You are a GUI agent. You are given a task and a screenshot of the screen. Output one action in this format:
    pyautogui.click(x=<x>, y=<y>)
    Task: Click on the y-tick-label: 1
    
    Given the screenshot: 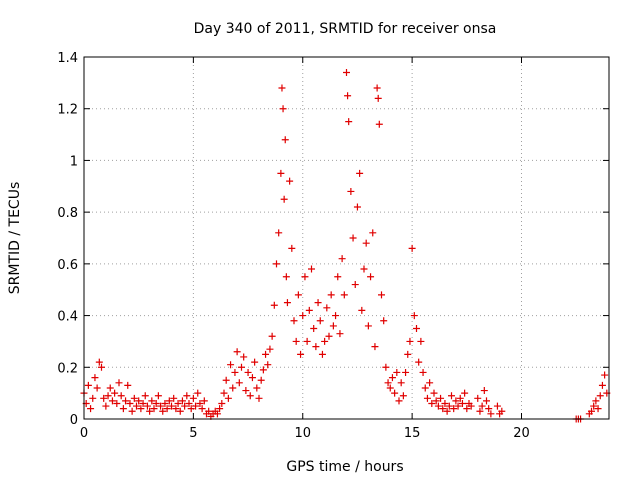 What is the action you would take?
    pyautogui.click(x=74, y=161)
    